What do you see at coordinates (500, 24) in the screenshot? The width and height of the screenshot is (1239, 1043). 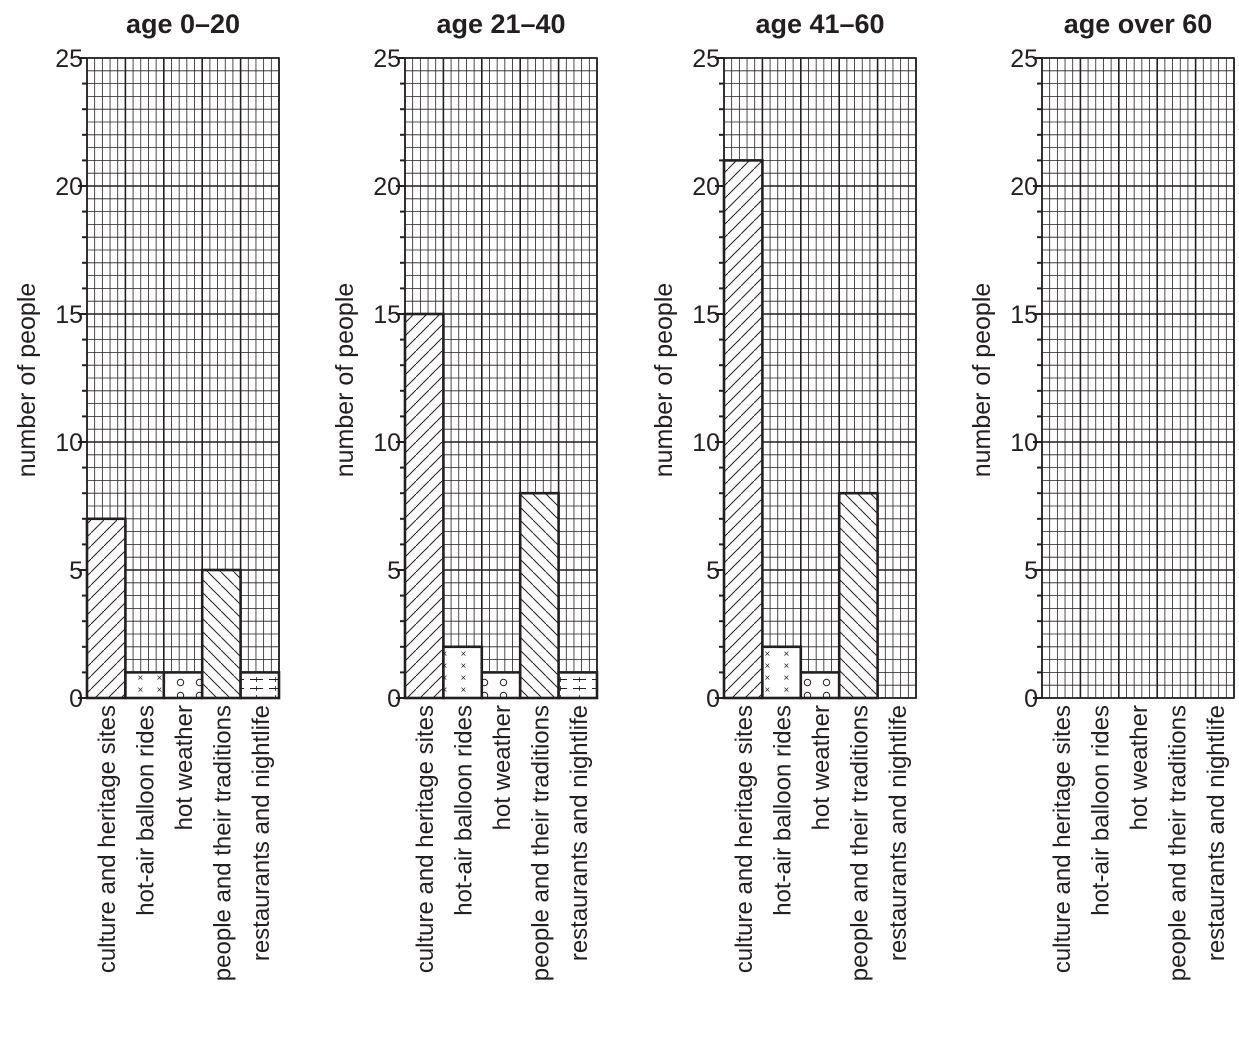 I see `chart-title: age 21–40` at bounding box center [500, 24].